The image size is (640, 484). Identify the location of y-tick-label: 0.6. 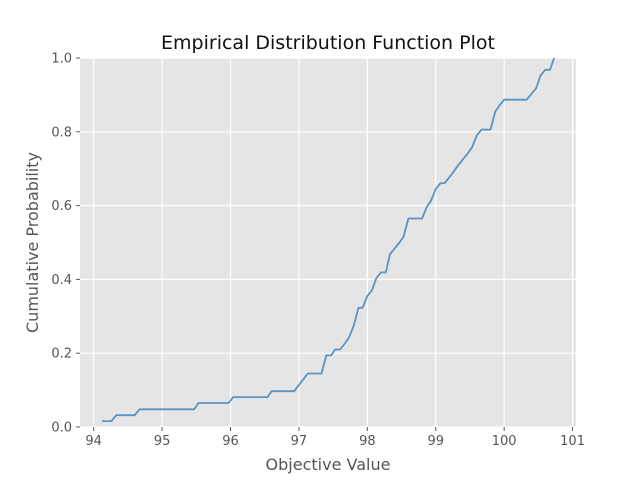
(61, 206).